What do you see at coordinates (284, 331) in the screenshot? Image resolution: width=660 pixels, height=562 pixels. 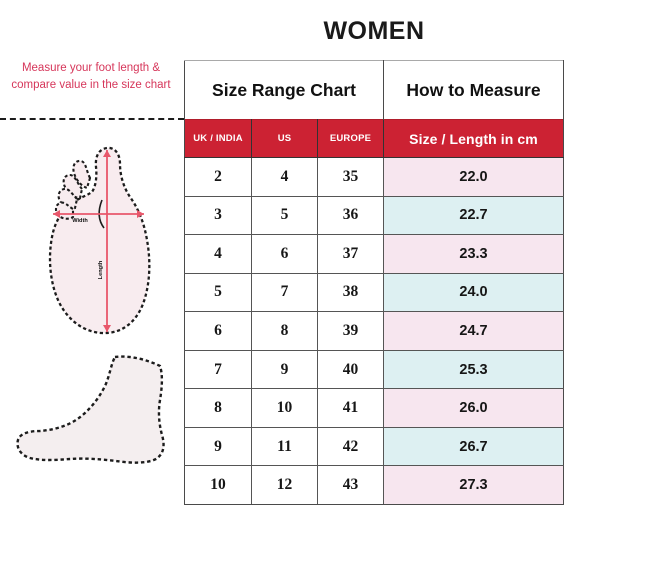 I see `cell-us: 8` at bounding box center [284, 331].